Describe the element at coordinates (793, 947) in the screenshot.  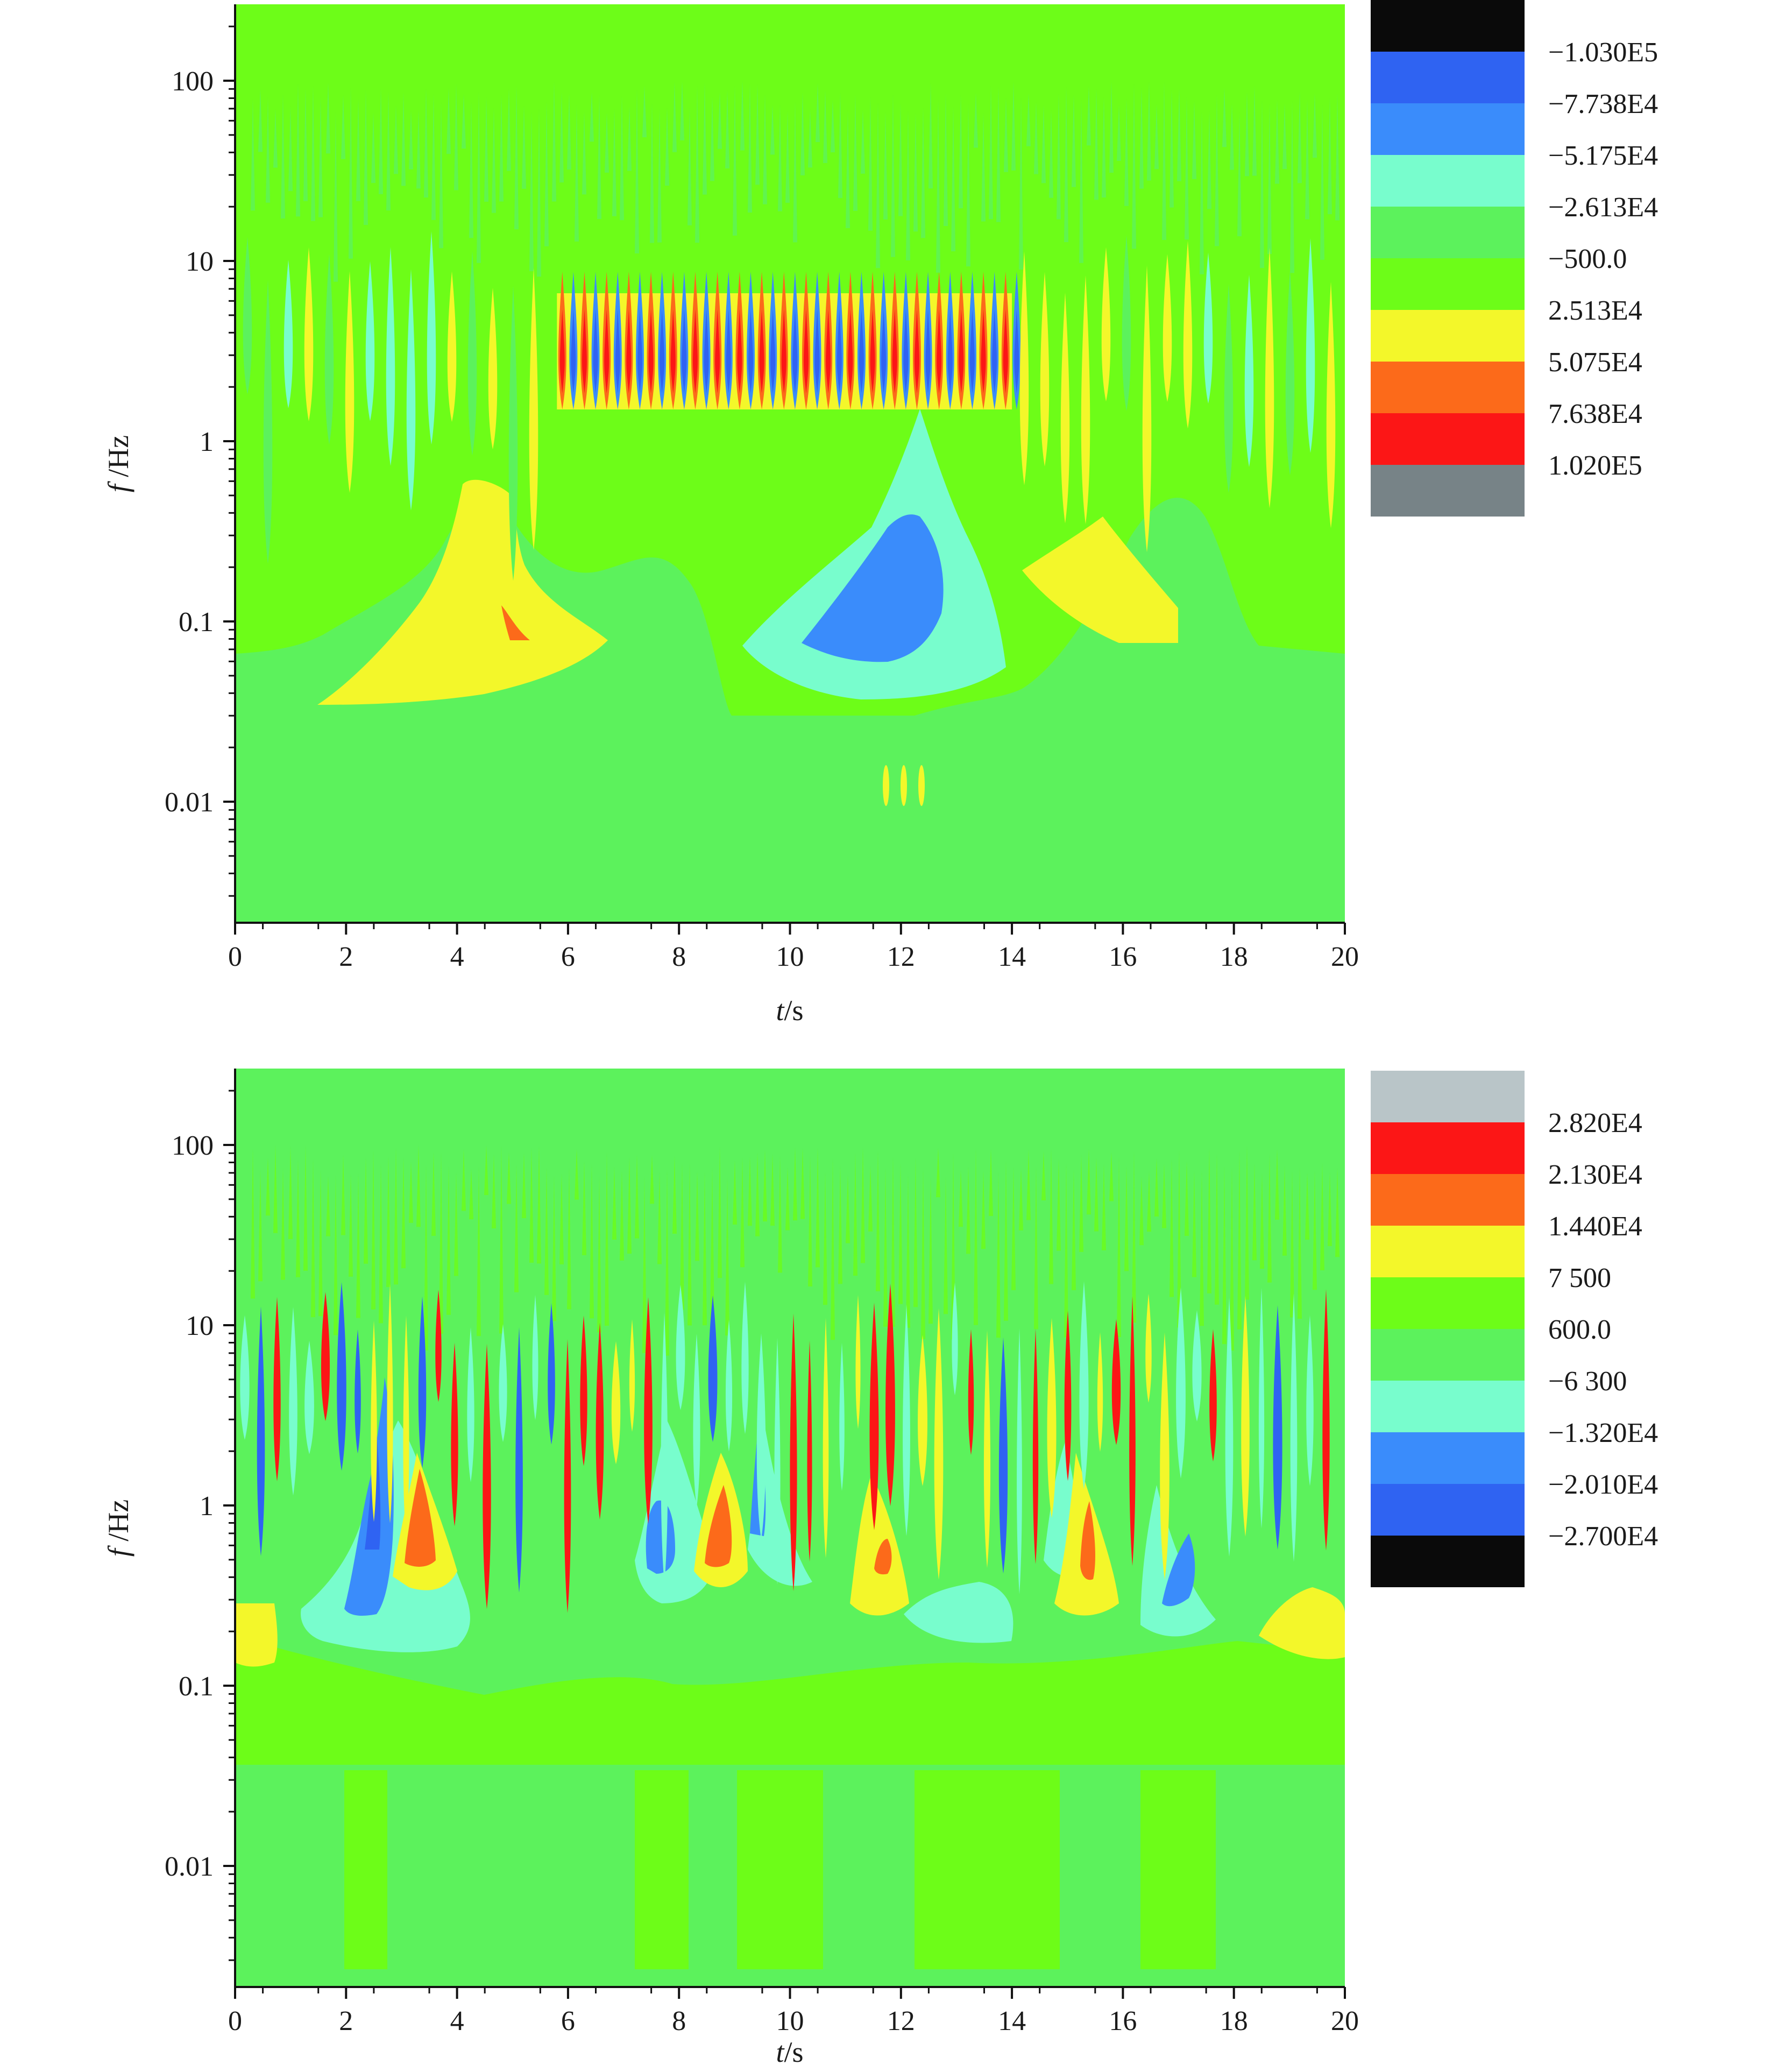
I see `x-ticks-top: 0 2 4 6 8 10 12 14 16 18 20` at that location.